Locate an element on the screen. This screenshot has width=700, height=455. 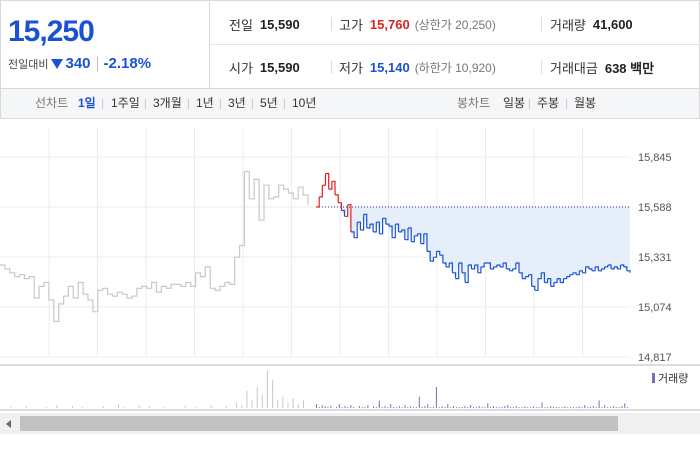
open-label: 시가 is located at coordinates (241, 68).